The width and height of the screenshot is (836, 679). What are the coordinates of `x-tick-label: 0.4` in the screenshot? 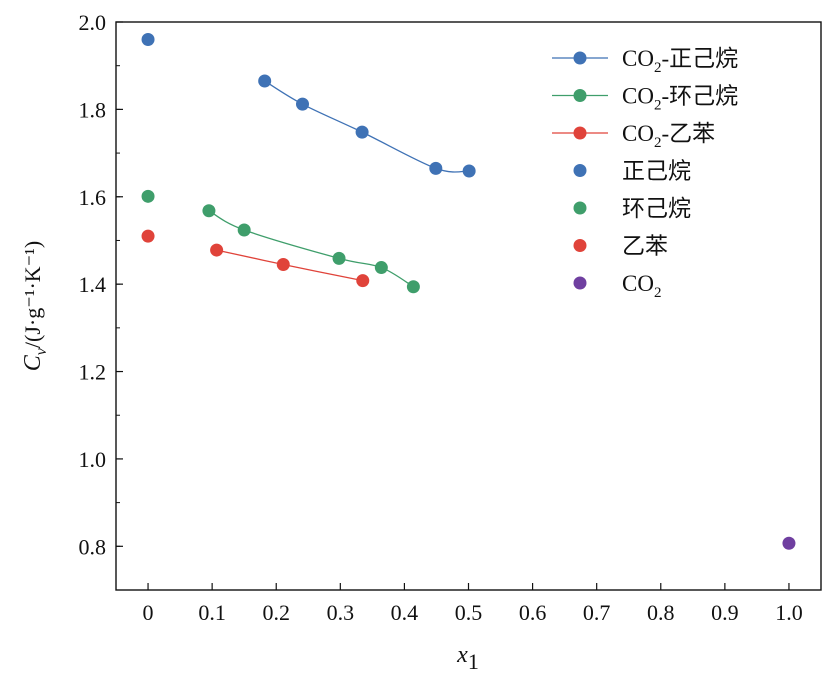 It's located at (405, 612).